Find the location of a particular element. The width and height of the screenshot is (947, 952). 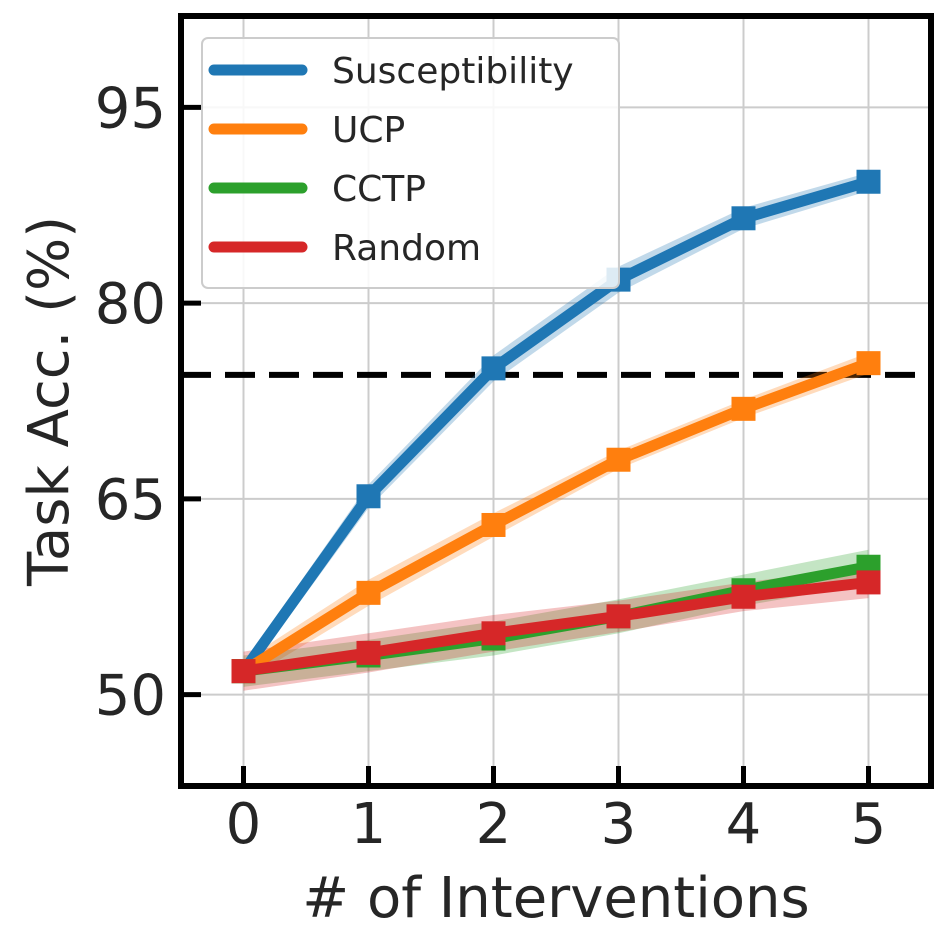

y-tick-label: 65 is located at coordinates (130, 500).